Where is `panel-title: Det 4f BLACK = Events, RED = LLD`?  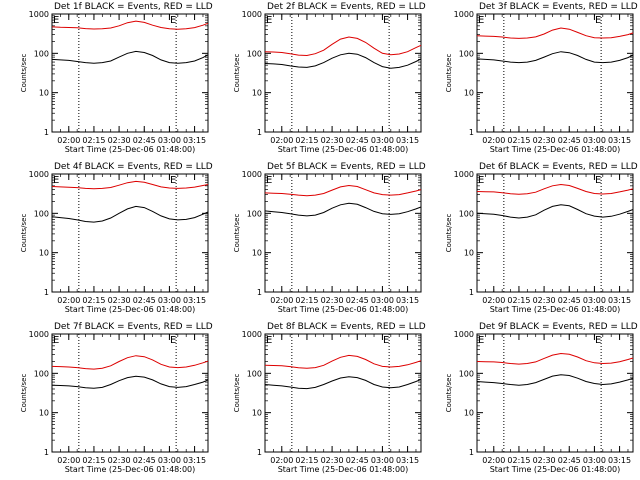 panel-title: Det 4f BLACK = Events, RED = LLD is located at coordinates (133, 167).